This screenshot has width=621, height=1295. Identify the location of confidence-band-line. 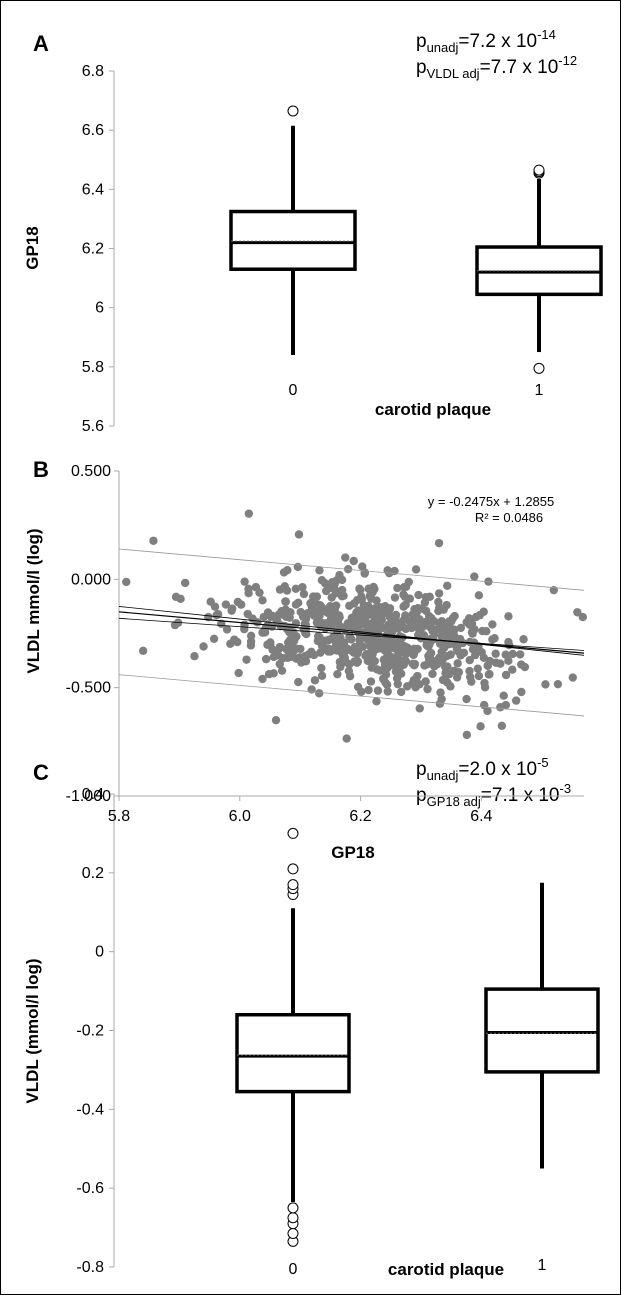
(351, 631).